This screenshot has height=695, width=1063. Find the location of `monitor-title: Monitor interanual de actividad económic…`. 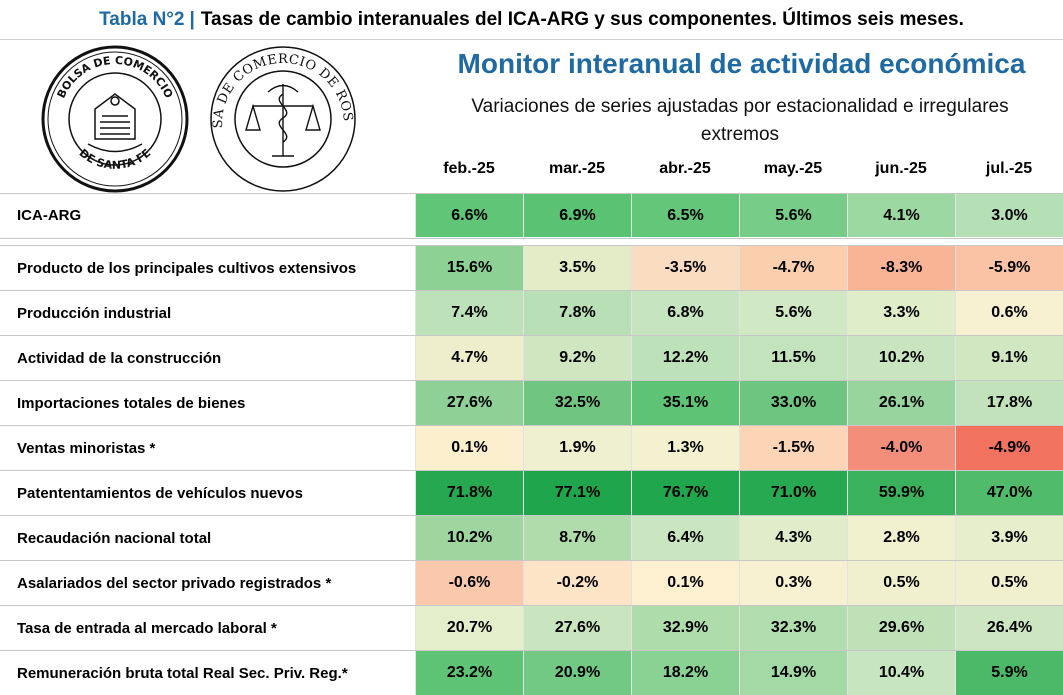

monitor-title: Monitor interanual de actividad económic… is located at coordinates (741, 63).